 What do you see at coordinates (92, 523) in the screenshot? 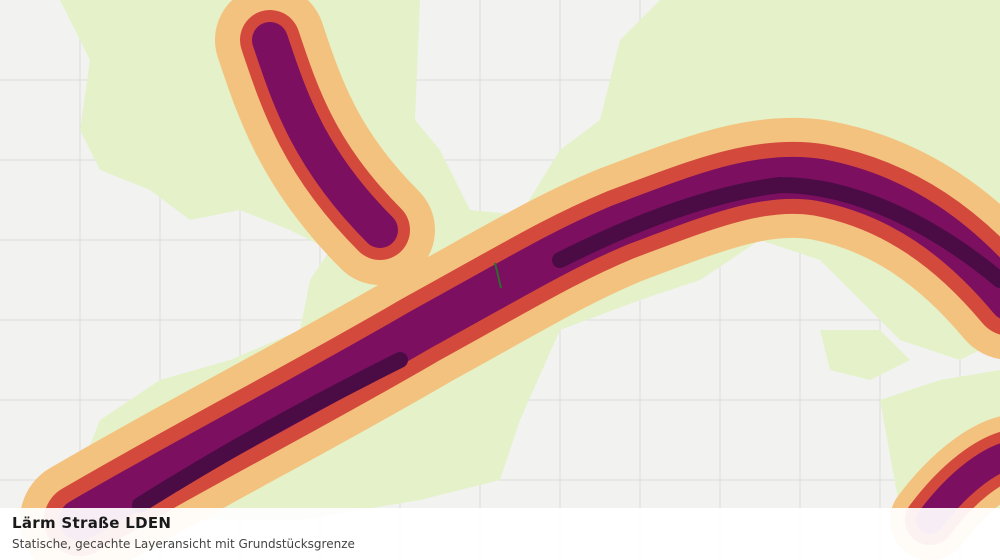
I see `layer-title: Lärm Straße LDEN` at bounding box center [92, 523].